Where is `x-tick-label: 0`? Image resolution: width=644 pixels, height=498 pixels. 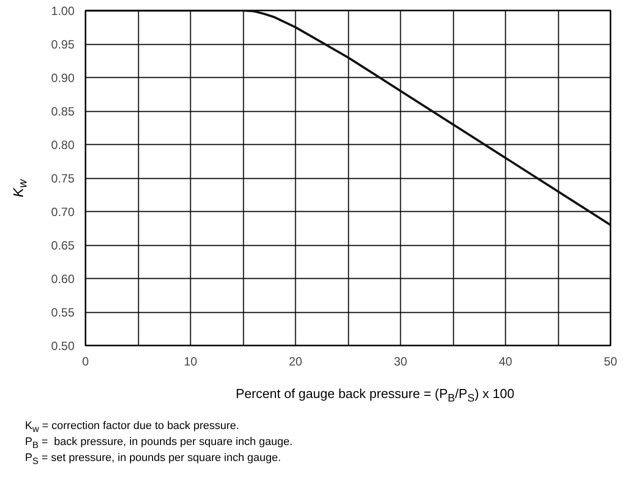 x-tick-label: 0 is located at coordinates (86, 361).